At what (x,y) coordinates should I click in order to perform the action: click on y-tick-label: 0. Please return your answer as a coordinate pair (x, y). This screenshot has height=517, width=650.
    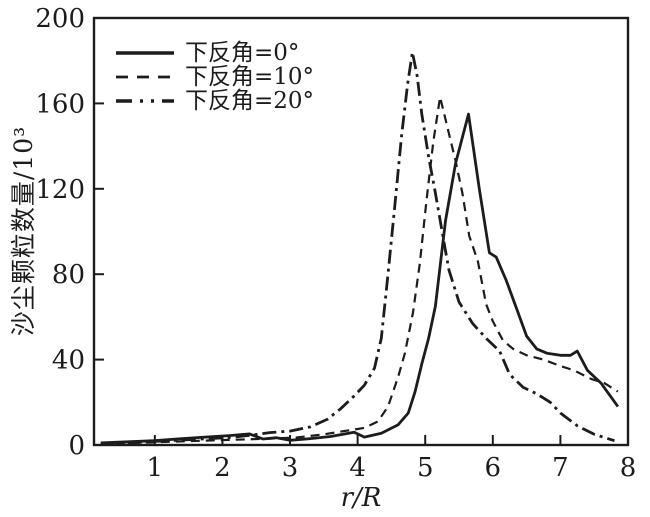
    Looking at the image, I should click on (76, 446).